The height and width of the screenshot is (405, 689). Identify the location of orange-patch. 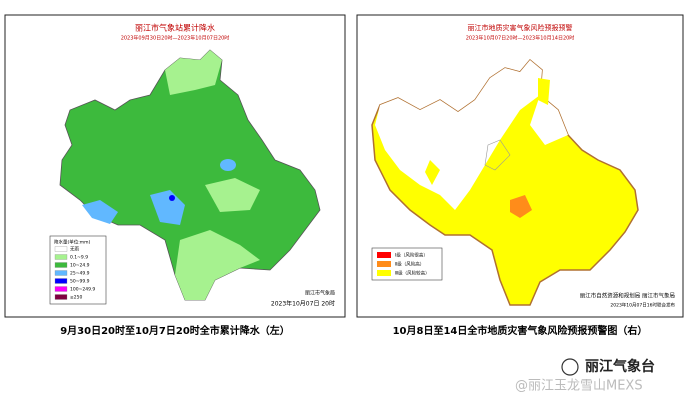
(521, 206).